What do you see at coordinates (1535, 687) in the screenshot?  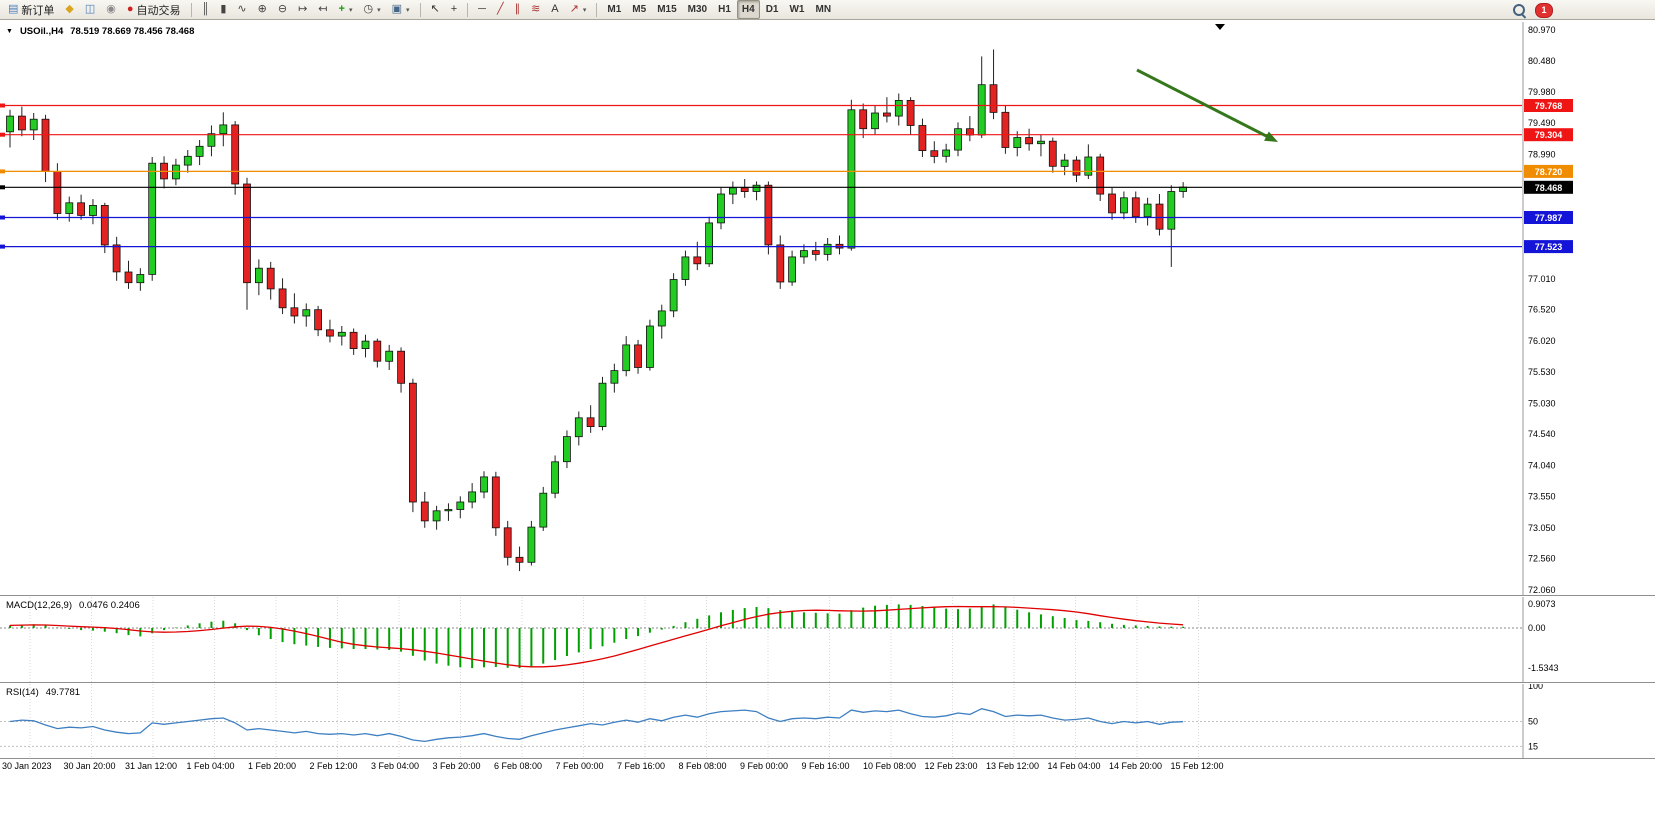 I see `rsi-scale-label: 100` at bounding box center [1535, 687].